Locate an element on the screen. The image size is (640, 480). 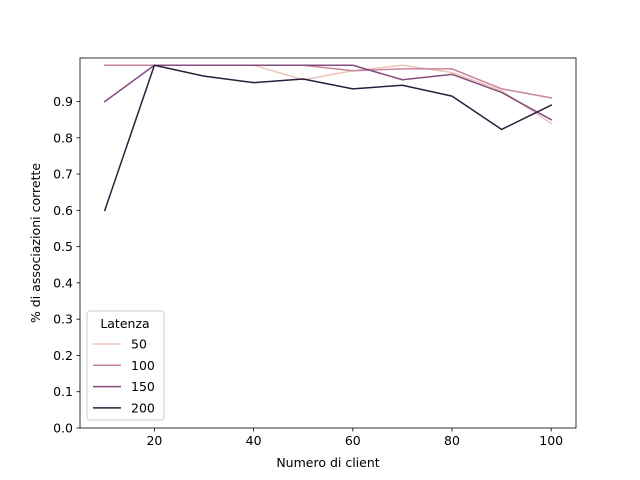
x-tick-label: 20 is located at coordinates (154, 440).